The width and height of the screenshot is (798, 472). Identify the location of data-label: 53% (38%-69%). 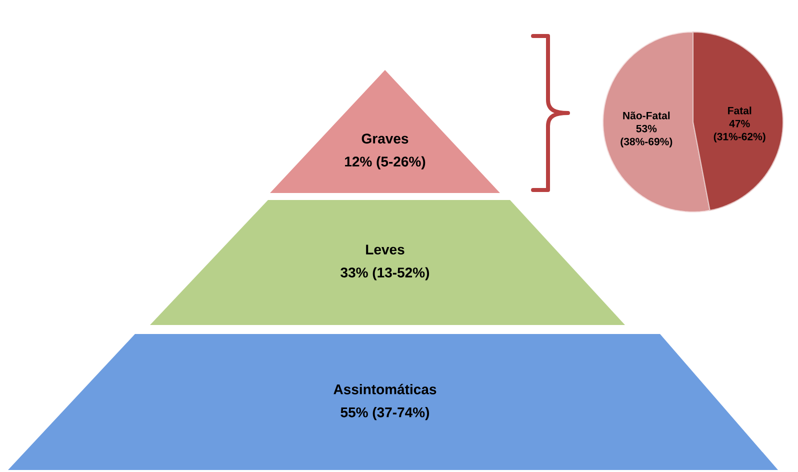
(646, 136).